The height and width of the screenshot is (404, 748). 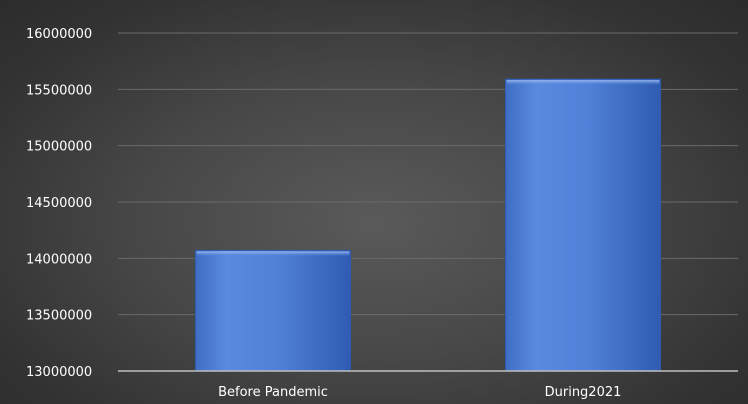 What do you see at coordinates (59, 34) in the screenshot?
I see `y-tick-label: 16000000` at bounding box center [59, 34].